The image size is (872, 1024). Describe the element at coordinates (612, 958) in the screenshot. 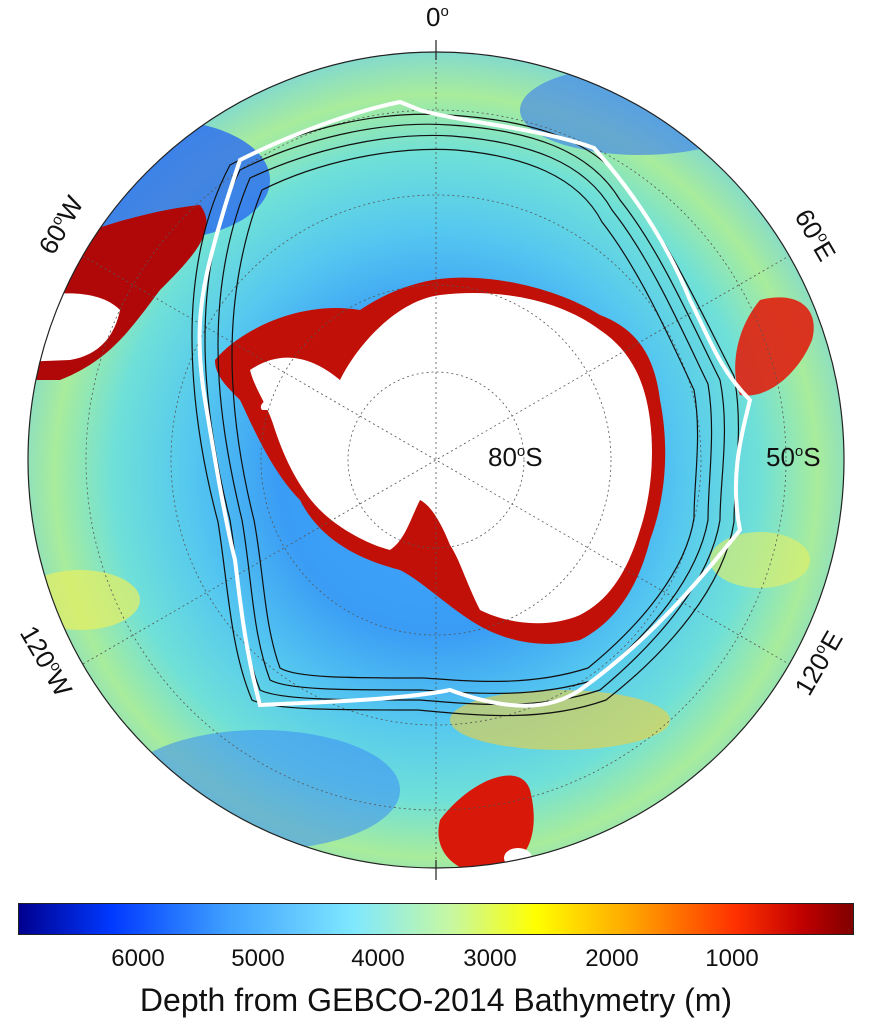

I see `colorbar-tick-label: 2000` at that location.